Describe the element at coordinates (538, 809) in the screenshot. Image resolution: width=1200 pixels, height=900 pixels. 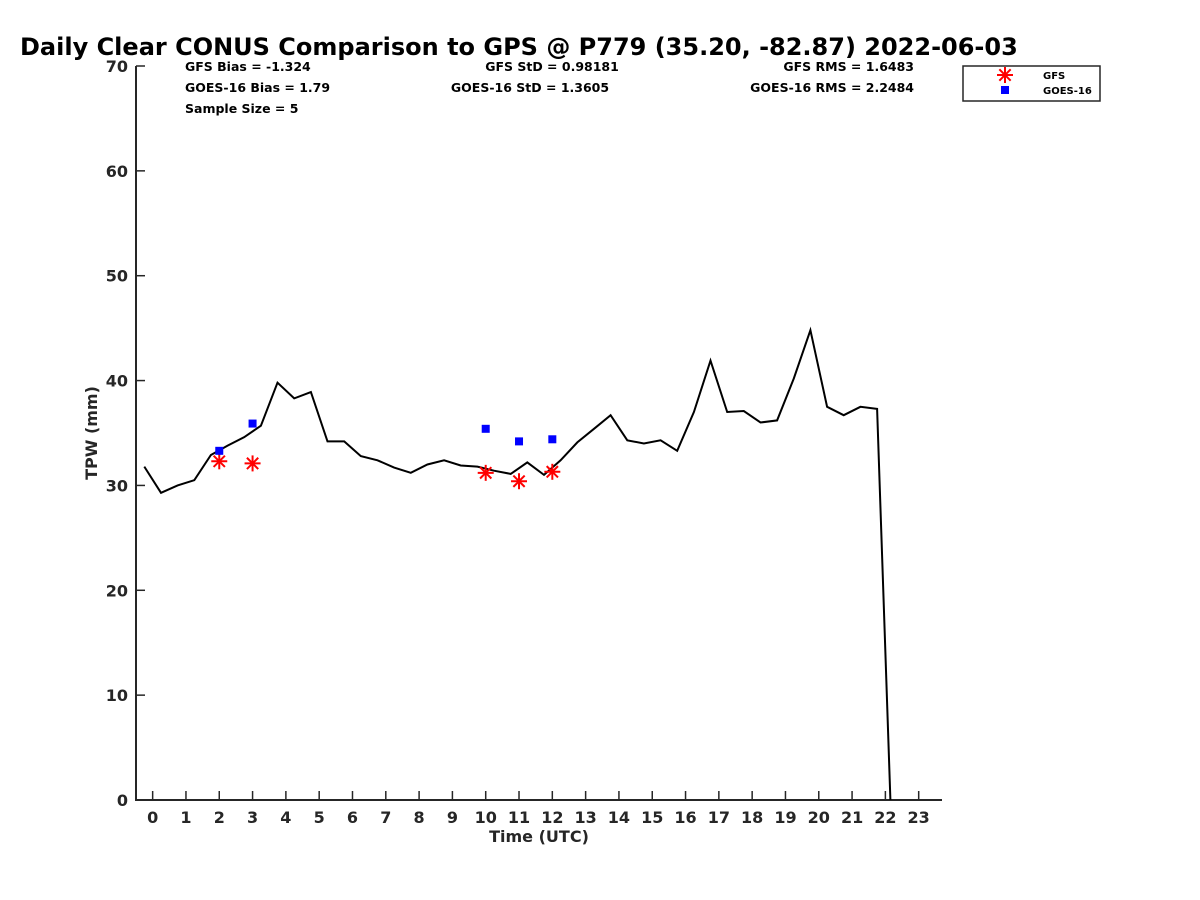
I see `x-ticks: 0 1 2 3 4 5 6 7 8 9 10 11 12 13 14 15 16 17 18 19 20 21 22 23` at that location.